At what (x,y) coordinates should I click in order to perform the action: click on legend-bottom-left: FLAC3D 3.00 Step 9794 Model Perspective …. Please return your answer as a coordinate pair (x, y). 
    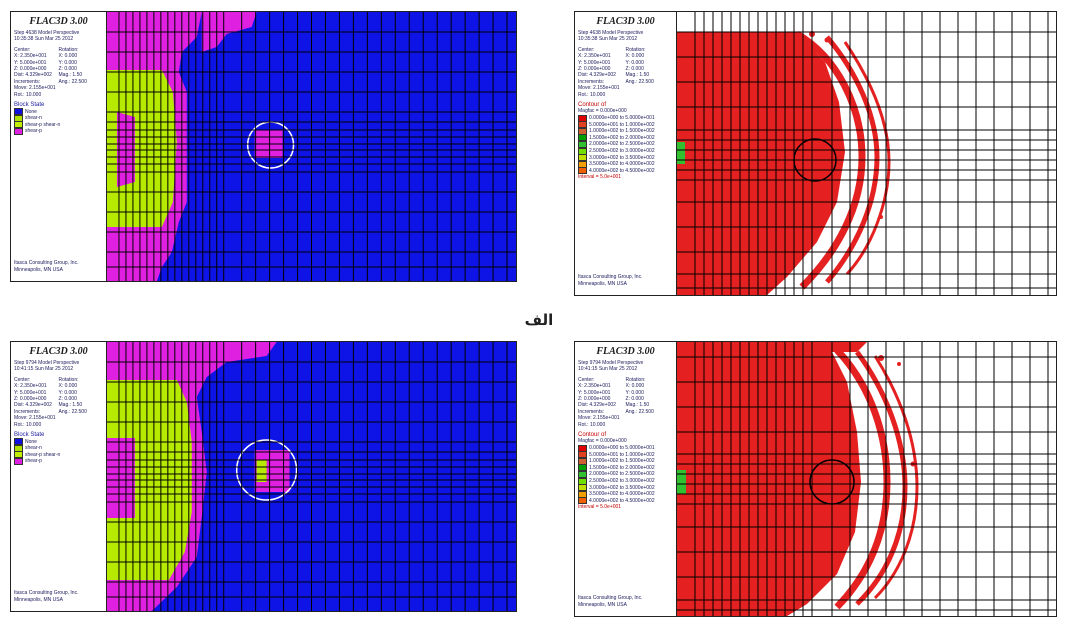
    Looking at the image, I should click on (59, 476).